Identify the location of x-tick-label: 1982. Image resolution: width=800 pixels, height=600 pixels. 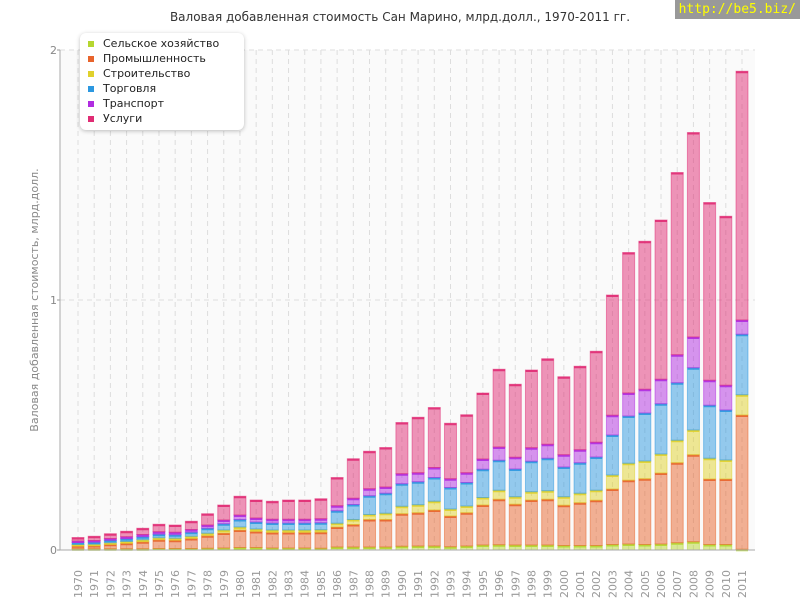
(272, 584).